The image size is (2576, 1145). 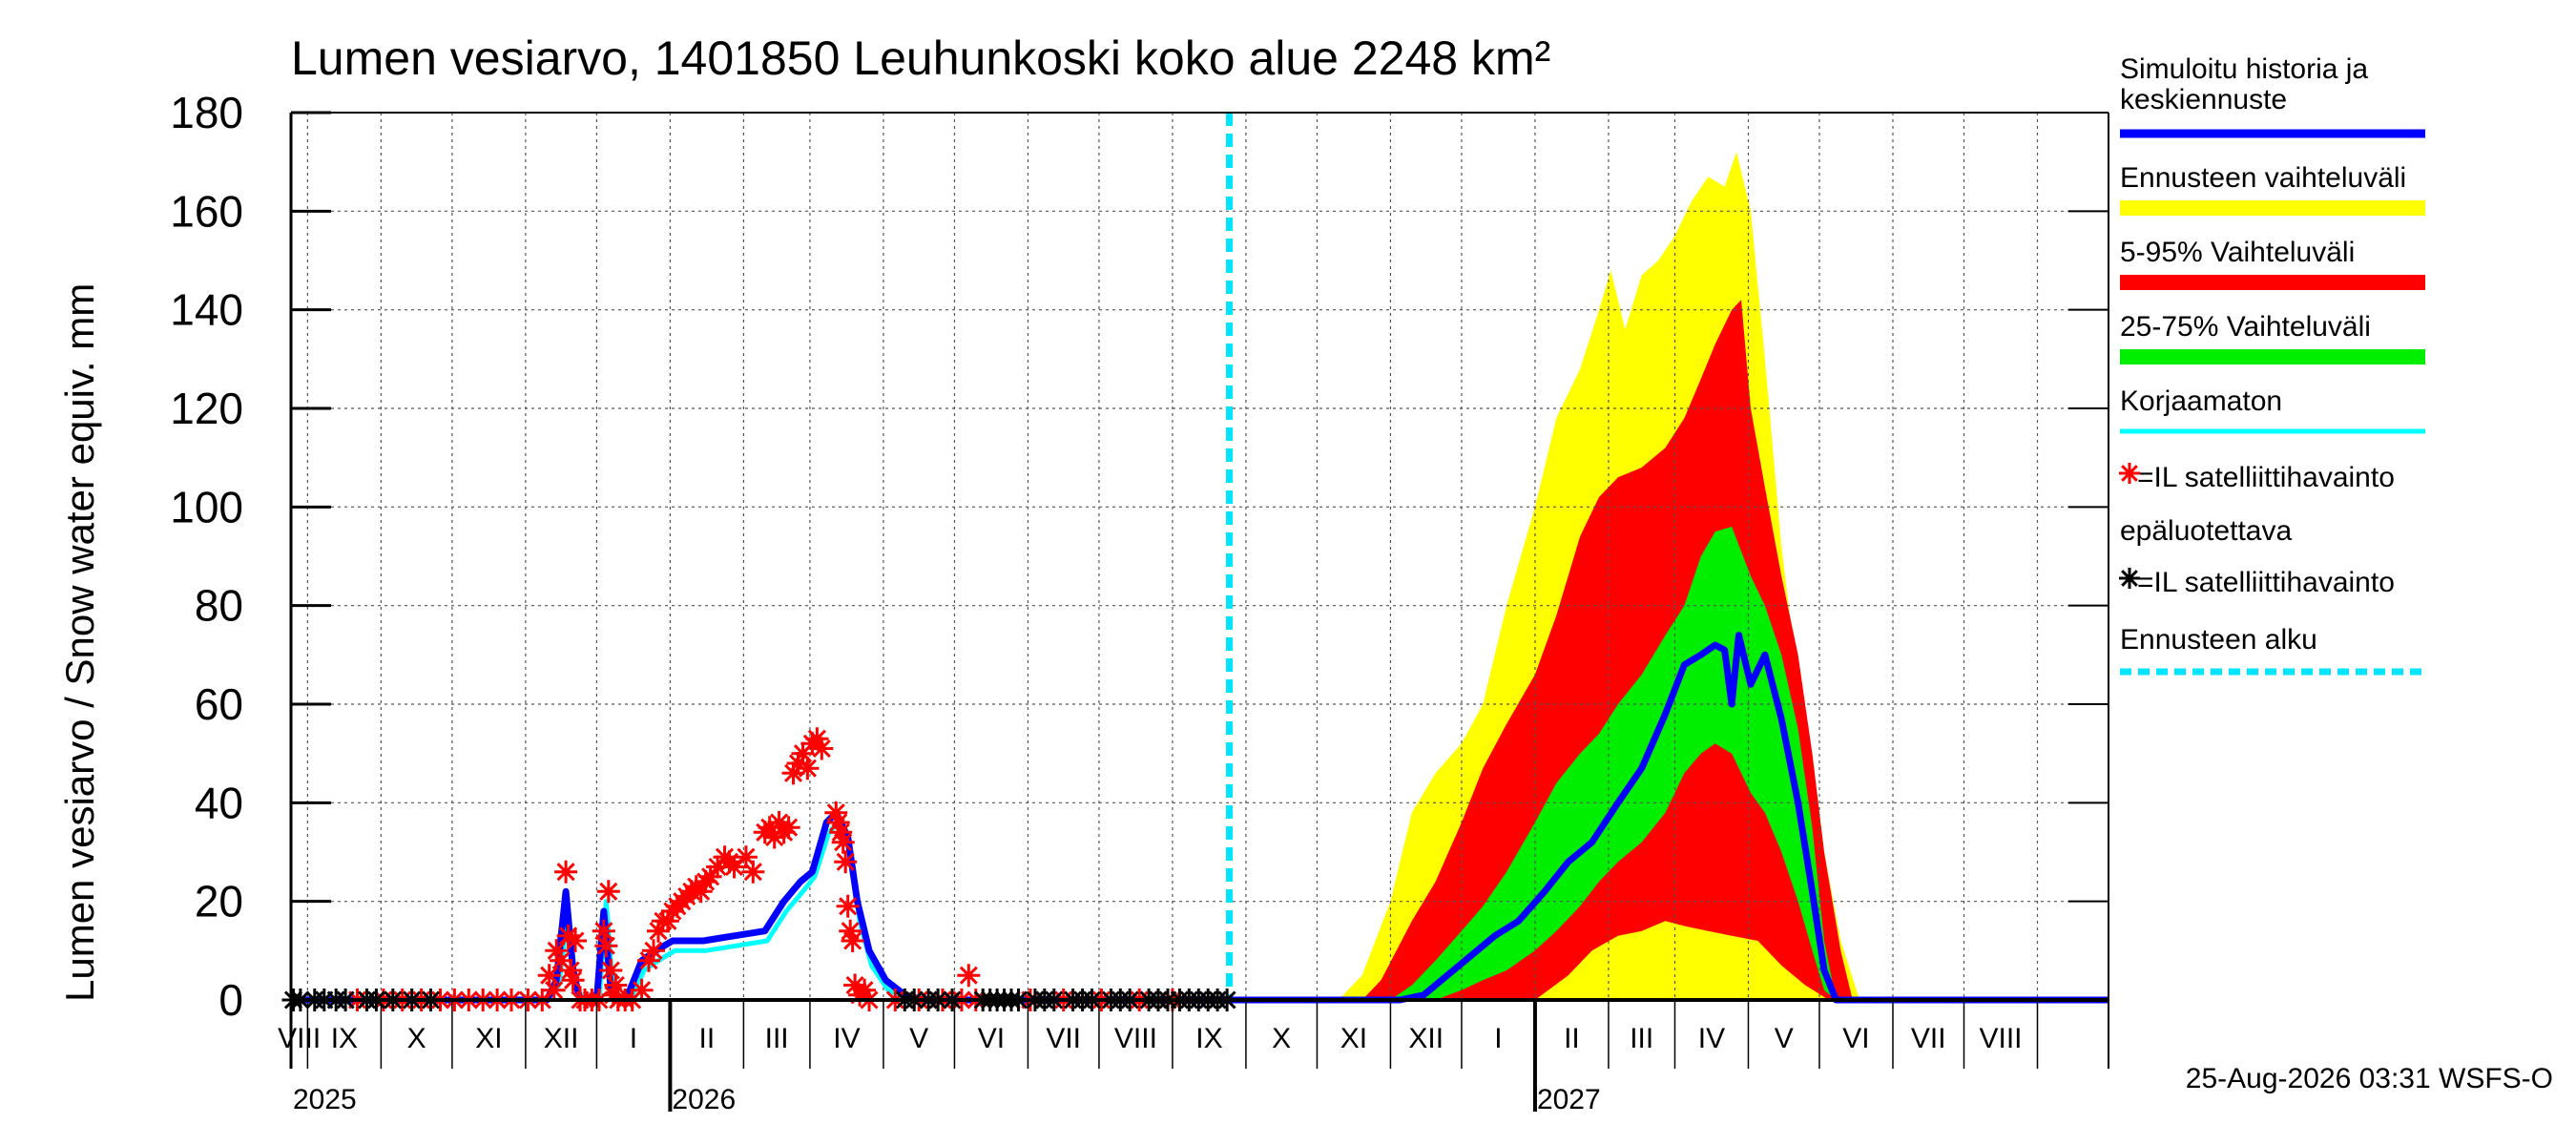 I want to click on y-tick-label: 40, so click(x=219, y=802).